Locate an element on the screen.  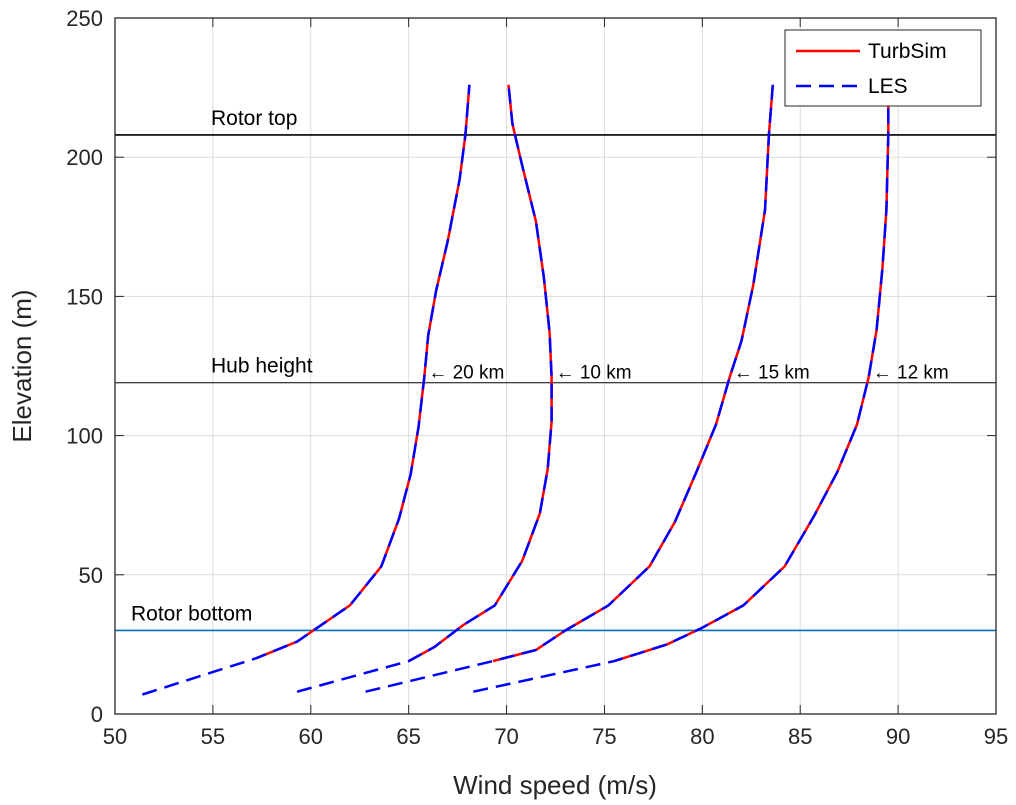
y-tick-label: 50 is located at coordinates (91, 575).